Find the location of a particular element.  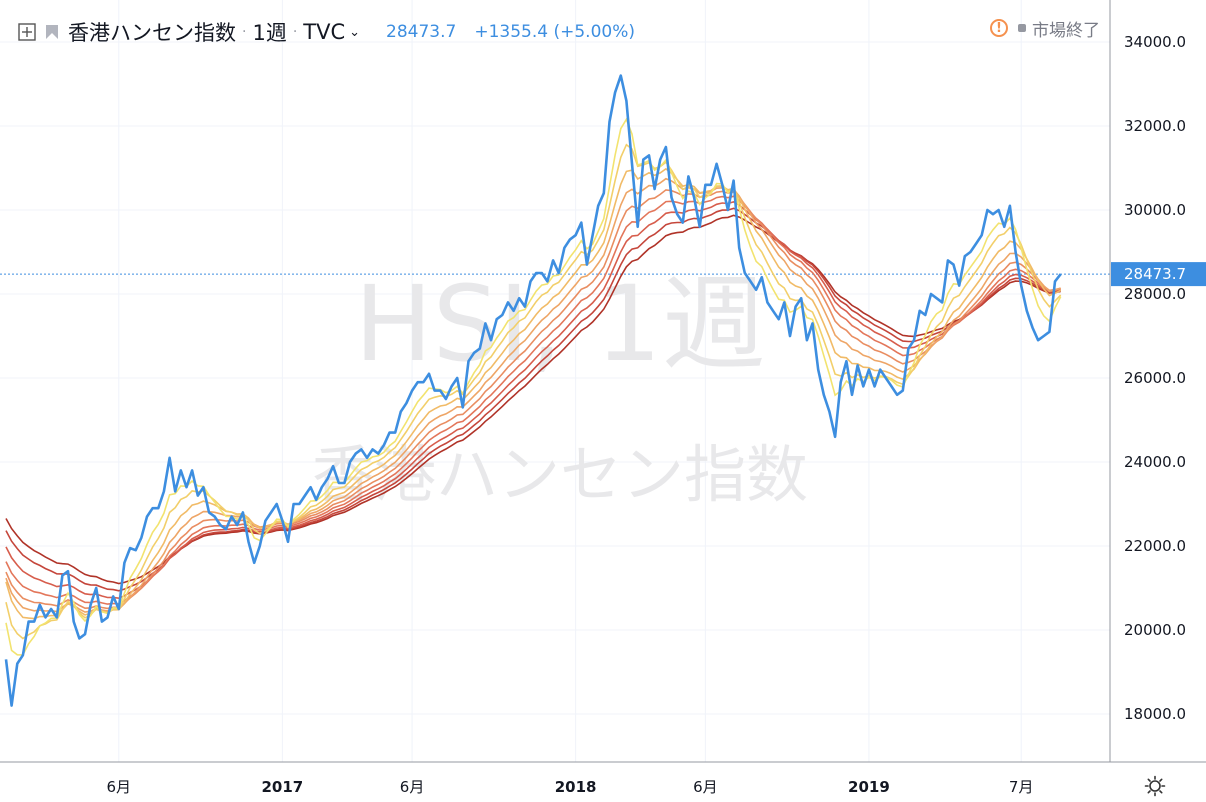

market-status: ! 市場終了 is located at coordinates (1045, 28).